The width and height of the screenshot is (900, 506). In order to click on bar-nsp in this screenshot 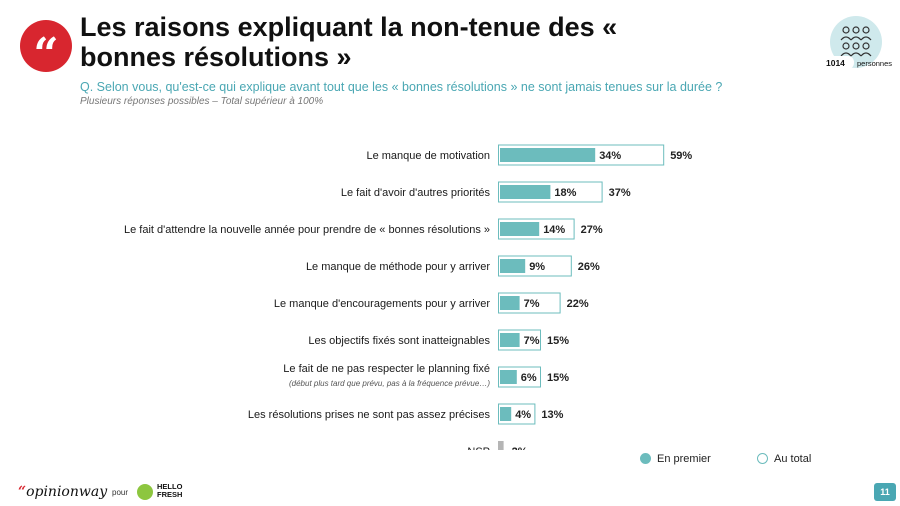, I will do `click(501, 445)`.